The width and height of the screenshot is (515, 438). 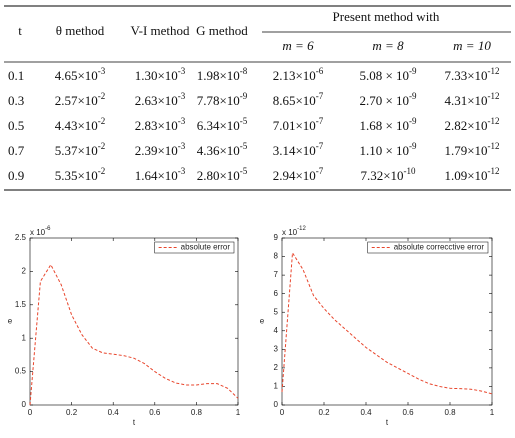 I want to click on y-multiplier-exp: -12, so click(x=301, y=229).